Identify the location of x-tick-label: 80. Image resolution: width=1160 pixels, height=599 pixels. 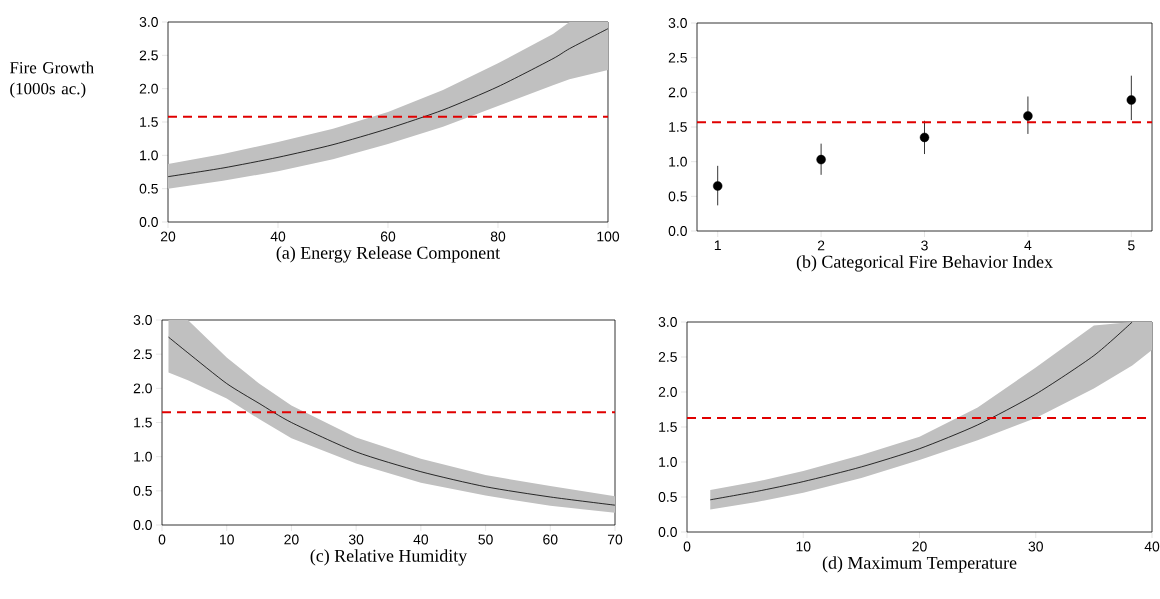
(498, 236).